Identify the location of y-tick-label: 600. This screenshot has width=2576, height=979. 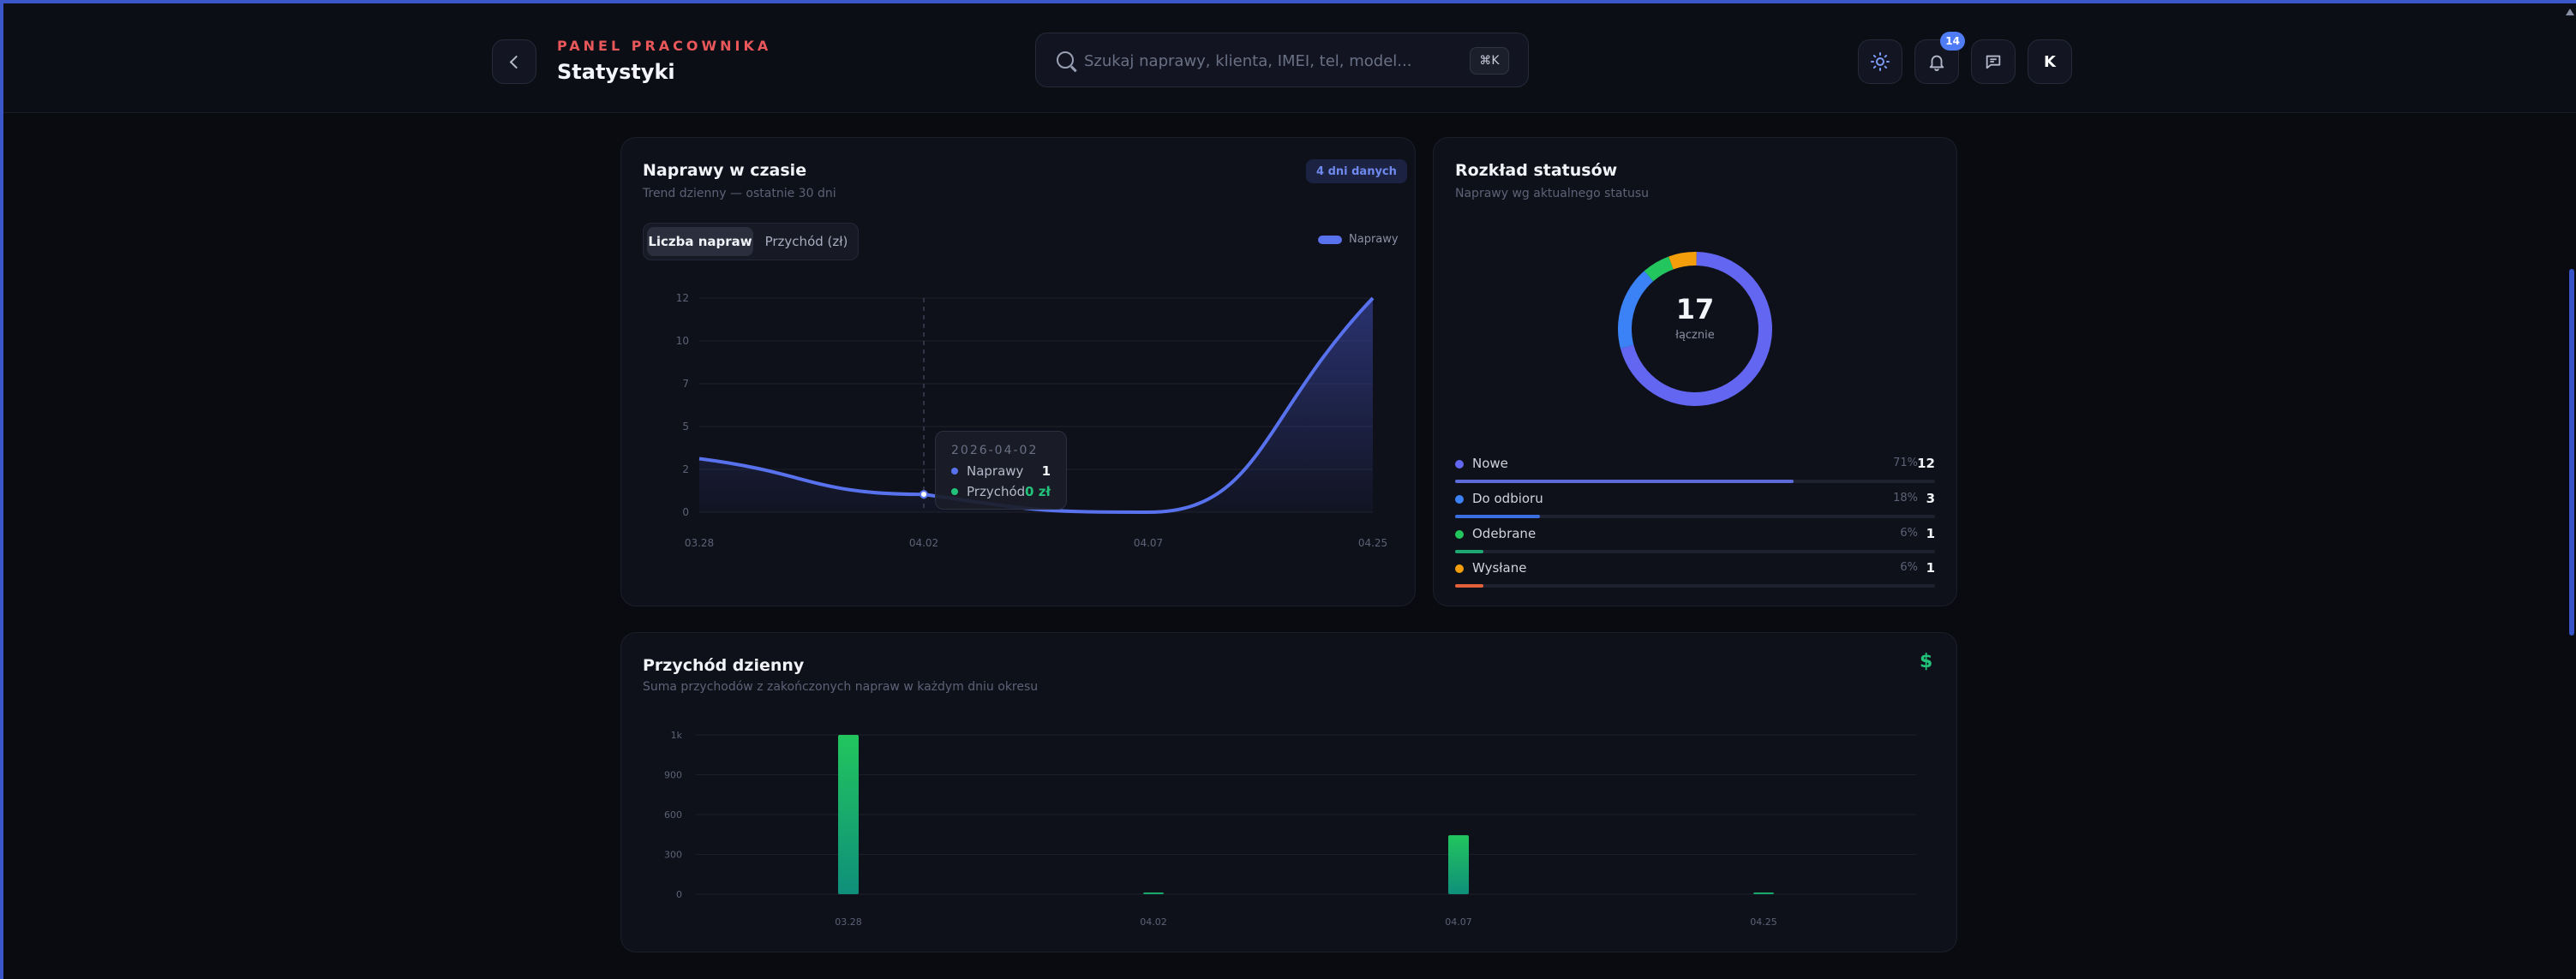
(673, 815).